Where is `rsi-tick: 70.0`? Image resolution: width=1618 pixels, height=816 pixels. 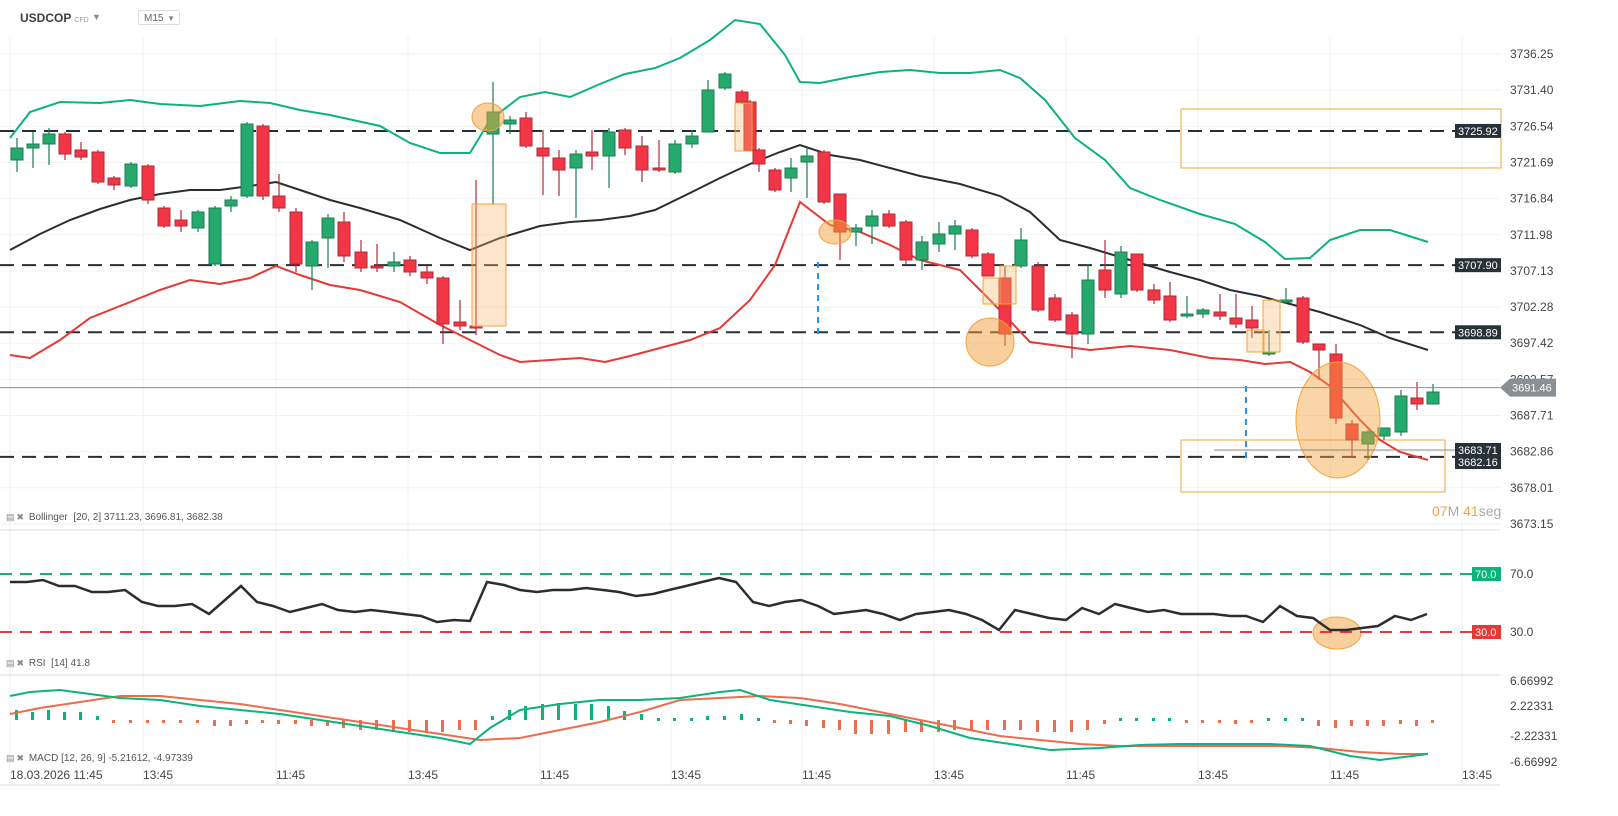 rsi-tick: 70.0 is located at coordinates (1522, 574).